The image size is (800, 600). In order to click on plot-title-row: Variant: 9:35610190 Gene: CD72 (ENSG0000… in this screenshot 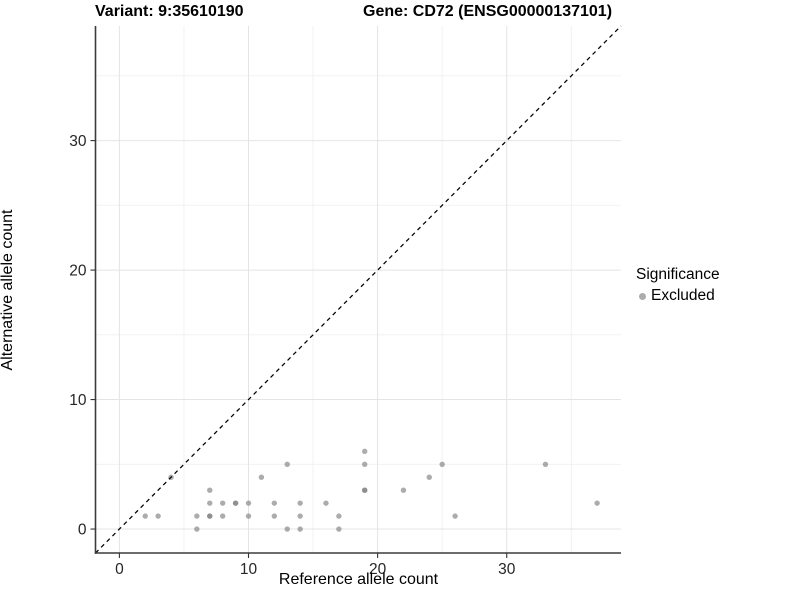, I will do `click(400, 14)`.